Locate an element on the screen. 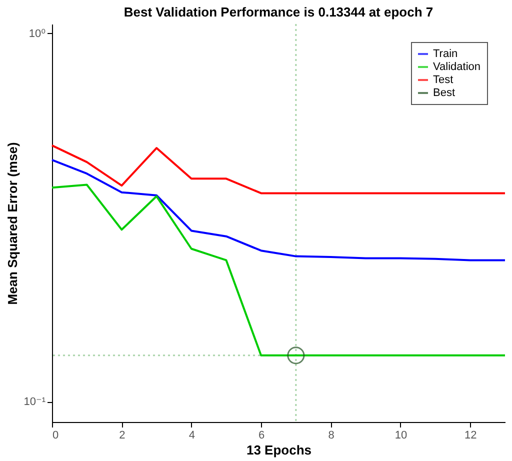  legend-label: Best is located at coordinates (444, 93).